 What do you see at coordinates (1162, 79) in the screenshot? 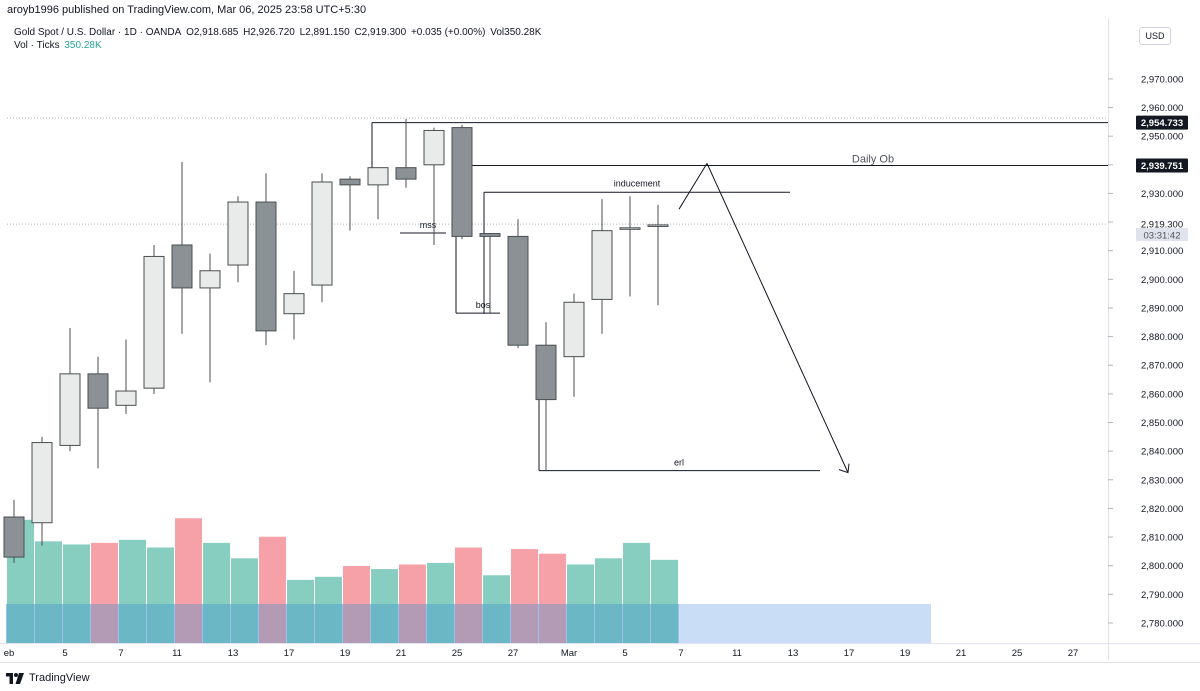
I see `price-tick-label: 2,970.000` at bounding box center [1162, 79].